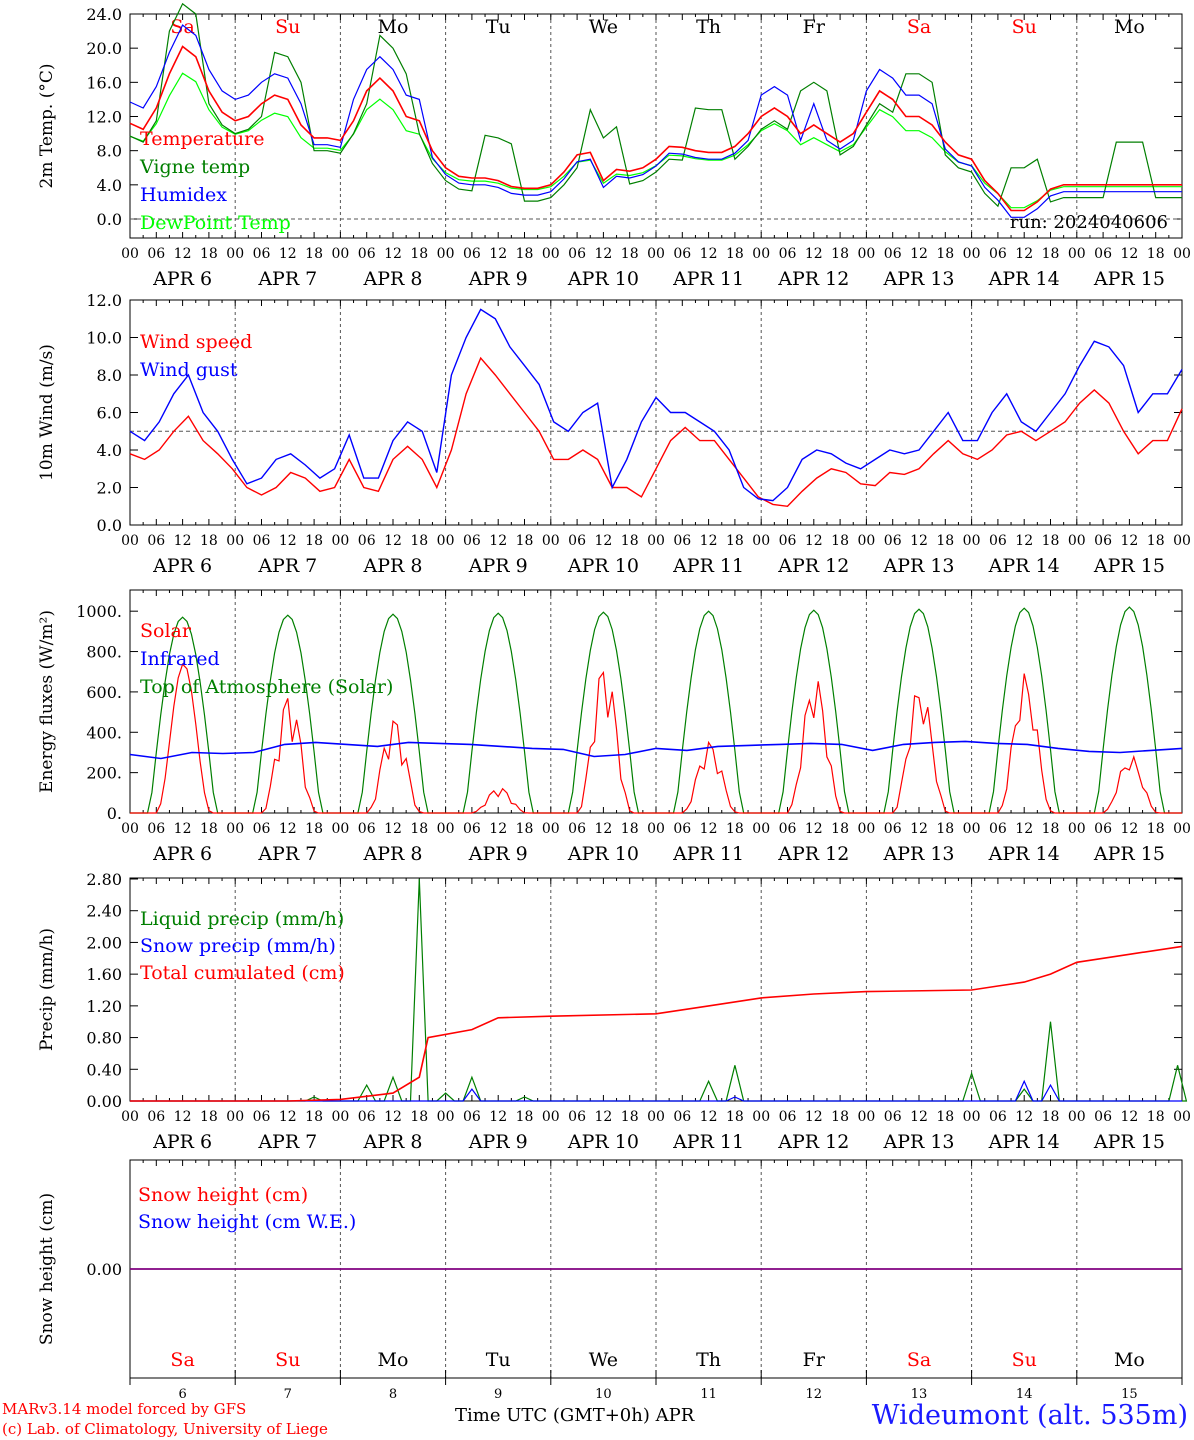 The width and height of the screenshot is (1194, 1440). I want to click on bottom-weekday-label: Fr, so click(814, 1360).